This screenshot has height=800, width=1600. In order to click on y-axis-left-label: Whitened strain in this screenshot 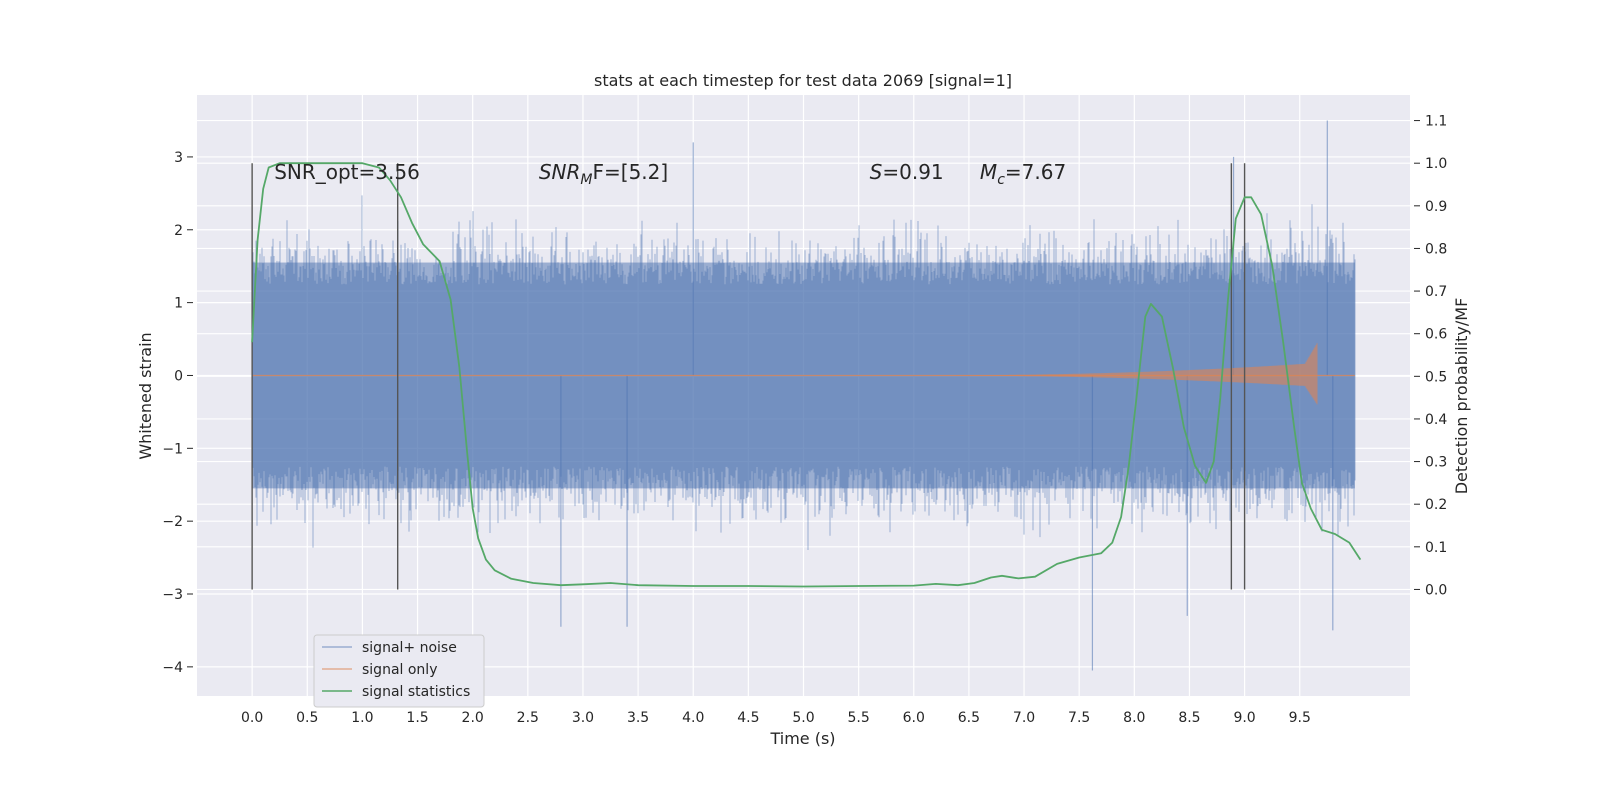, I will do `click(145, 395)`.